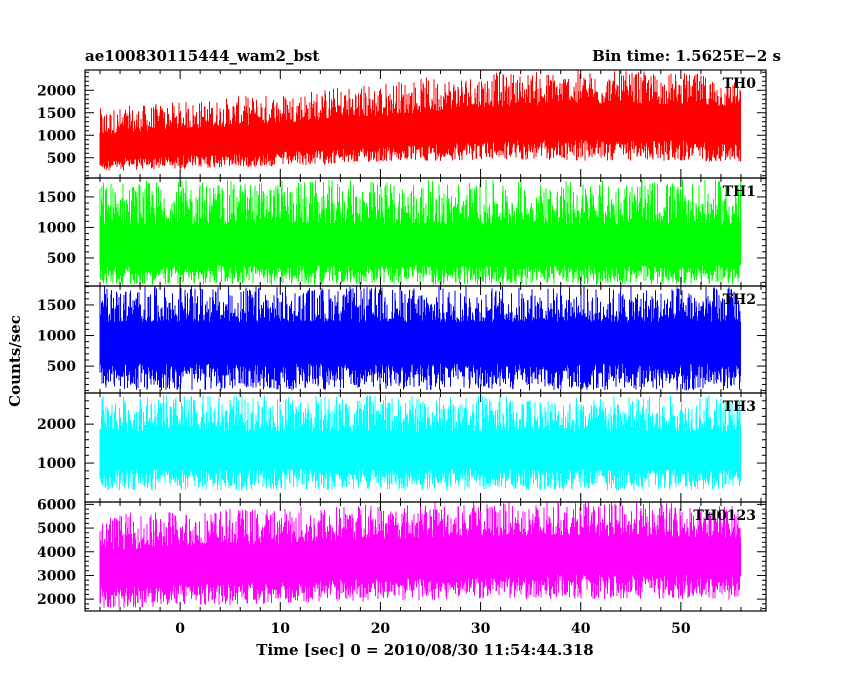 The width and height of the screenshot is (850, 680). I want to click on x-tick-label: 20, so click(381, 629).